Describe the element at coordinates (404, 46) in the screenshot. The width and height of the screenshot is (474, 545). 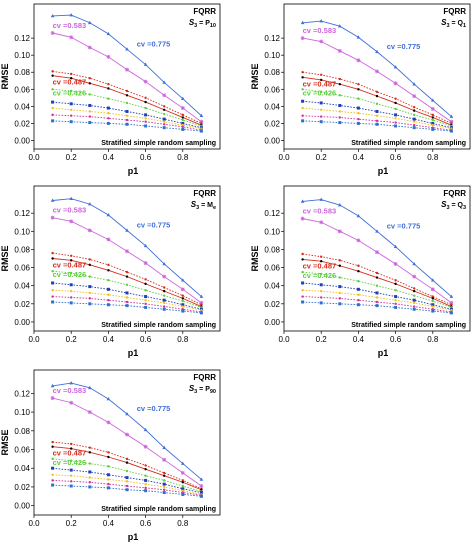
I see `cv-label-1: cv =0.775` at that location.